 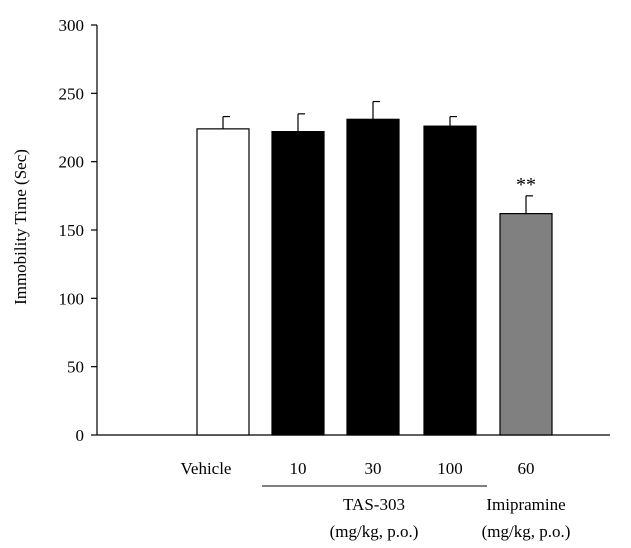 I want to click on y-tick-label-250: 250, so click(x=72, y=93).